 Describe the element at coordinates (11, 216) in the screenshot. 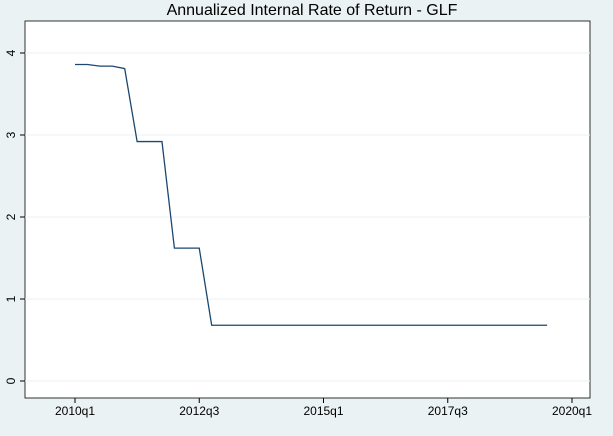

I see `y-tick-label: 2` at that location.